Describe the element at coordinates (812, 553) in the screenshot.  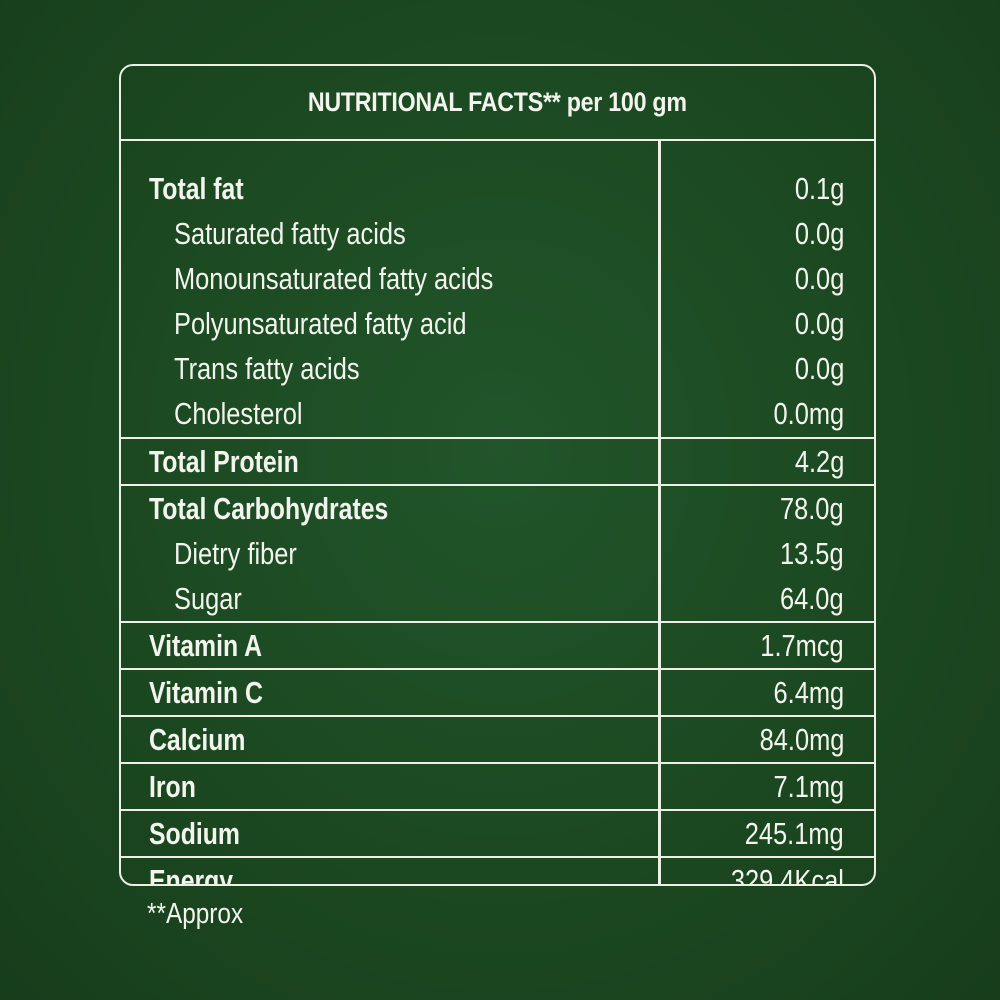
I see `nutrient-value: 13.5g` at that location.